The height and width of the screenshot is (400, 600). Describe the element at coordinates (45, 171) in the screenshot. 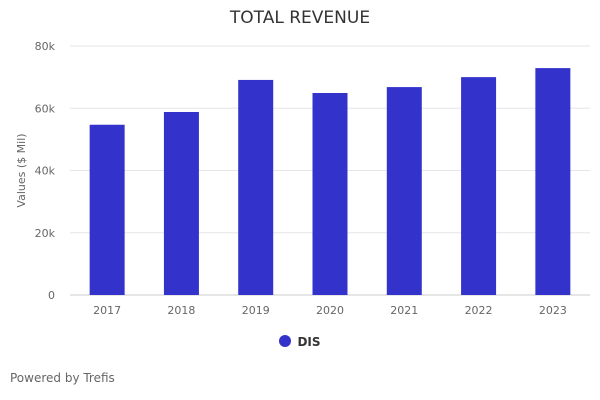

I see `y-tick-label: 40k` at that location.